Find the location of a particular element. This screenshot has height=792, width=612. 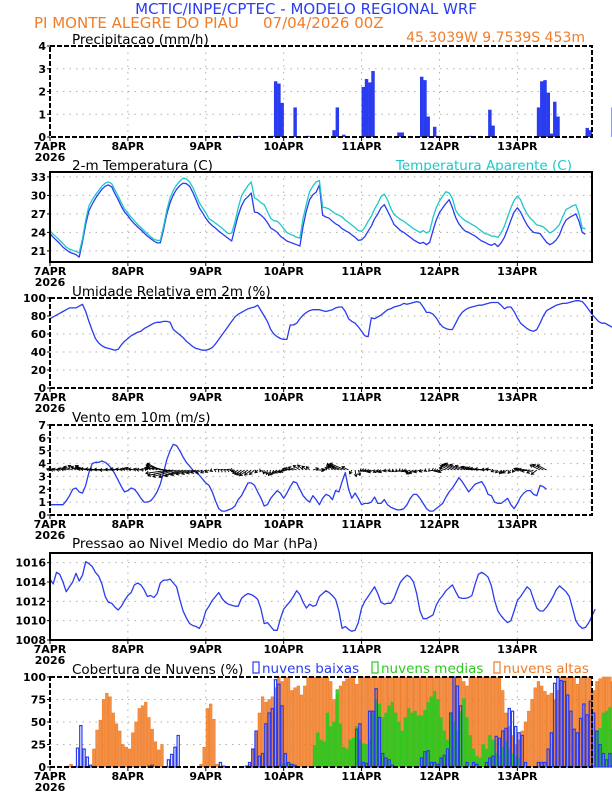

y-tick-label: 50 is located at coordinates (39, 722).